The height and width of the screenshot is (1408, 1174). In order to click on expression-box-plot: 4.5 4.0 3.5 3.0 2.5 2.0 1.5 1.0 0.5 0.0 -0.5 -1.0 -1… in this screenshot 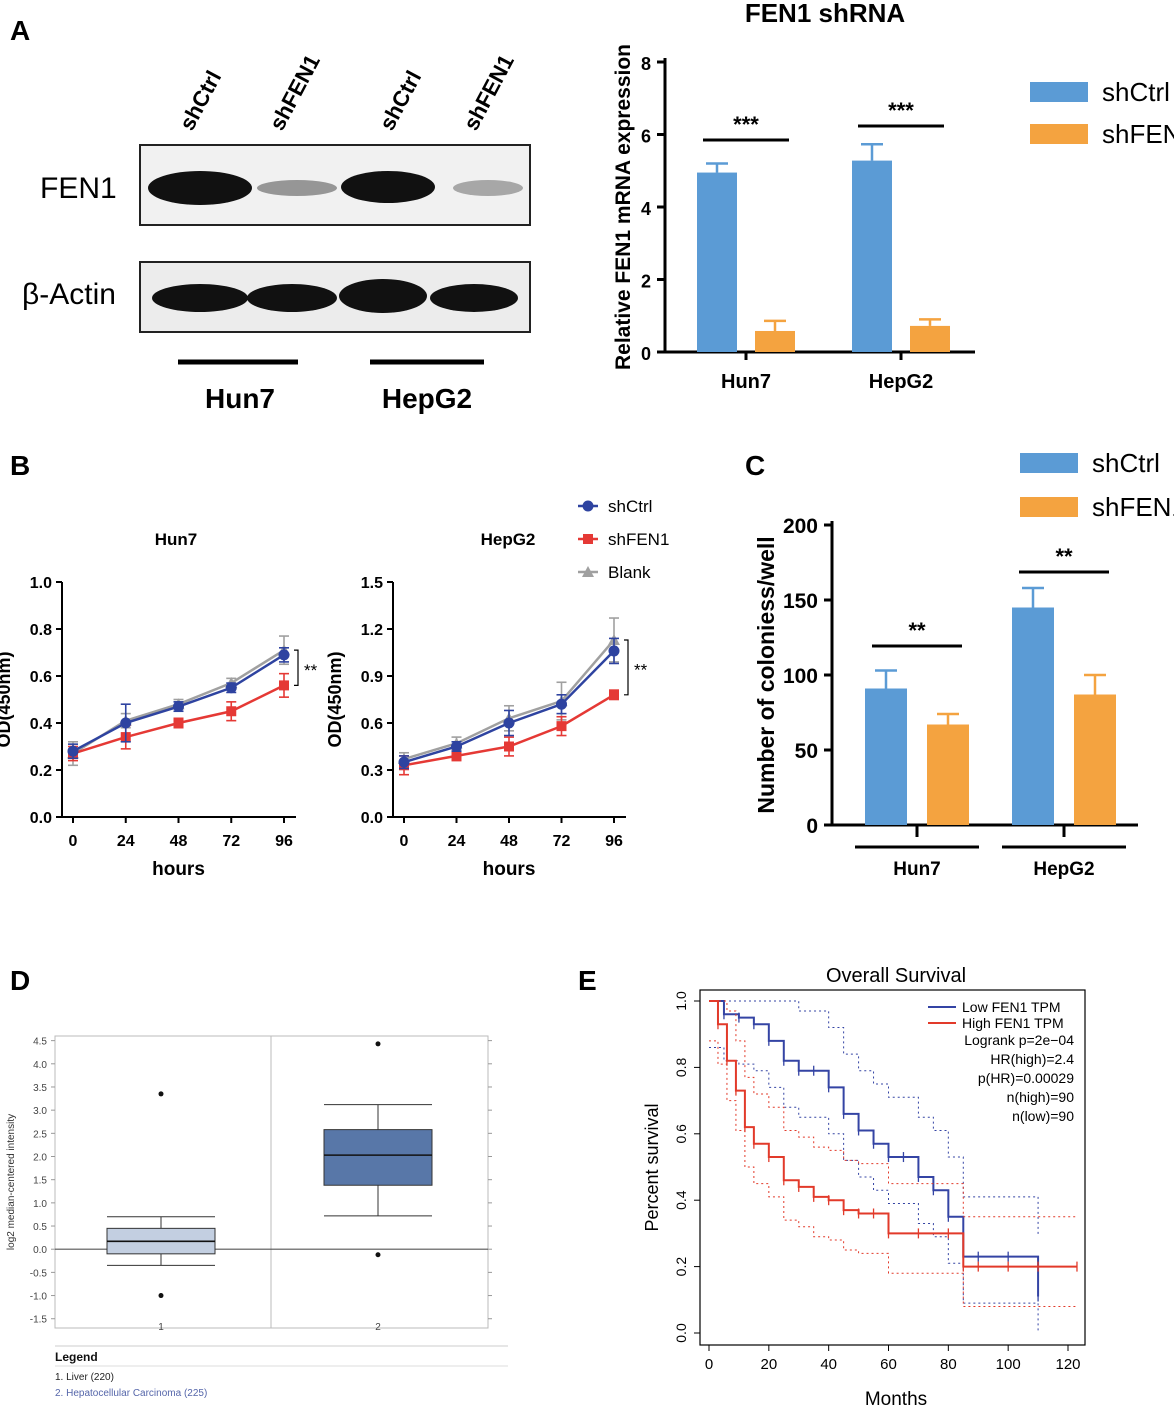, I will do `click(257, 1217)`.